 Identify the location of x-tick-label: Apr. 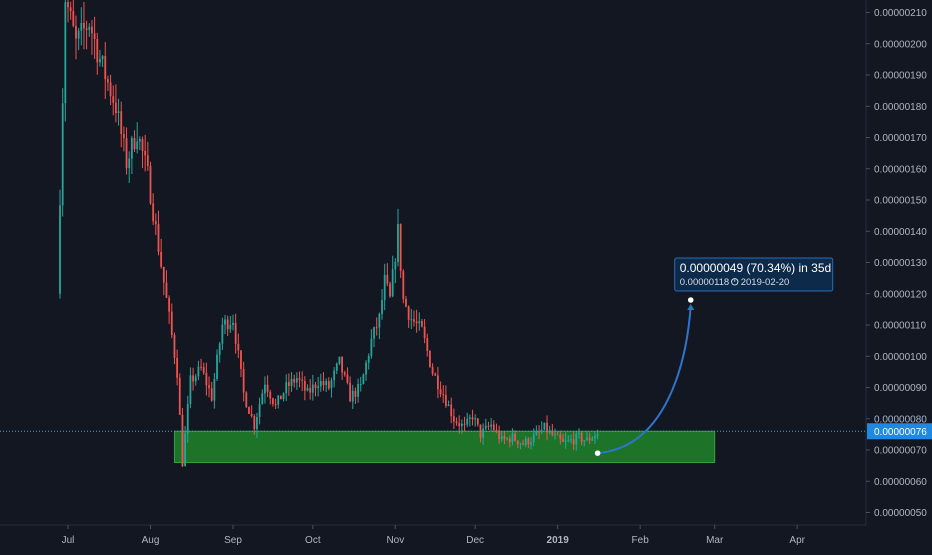
(797, 540).